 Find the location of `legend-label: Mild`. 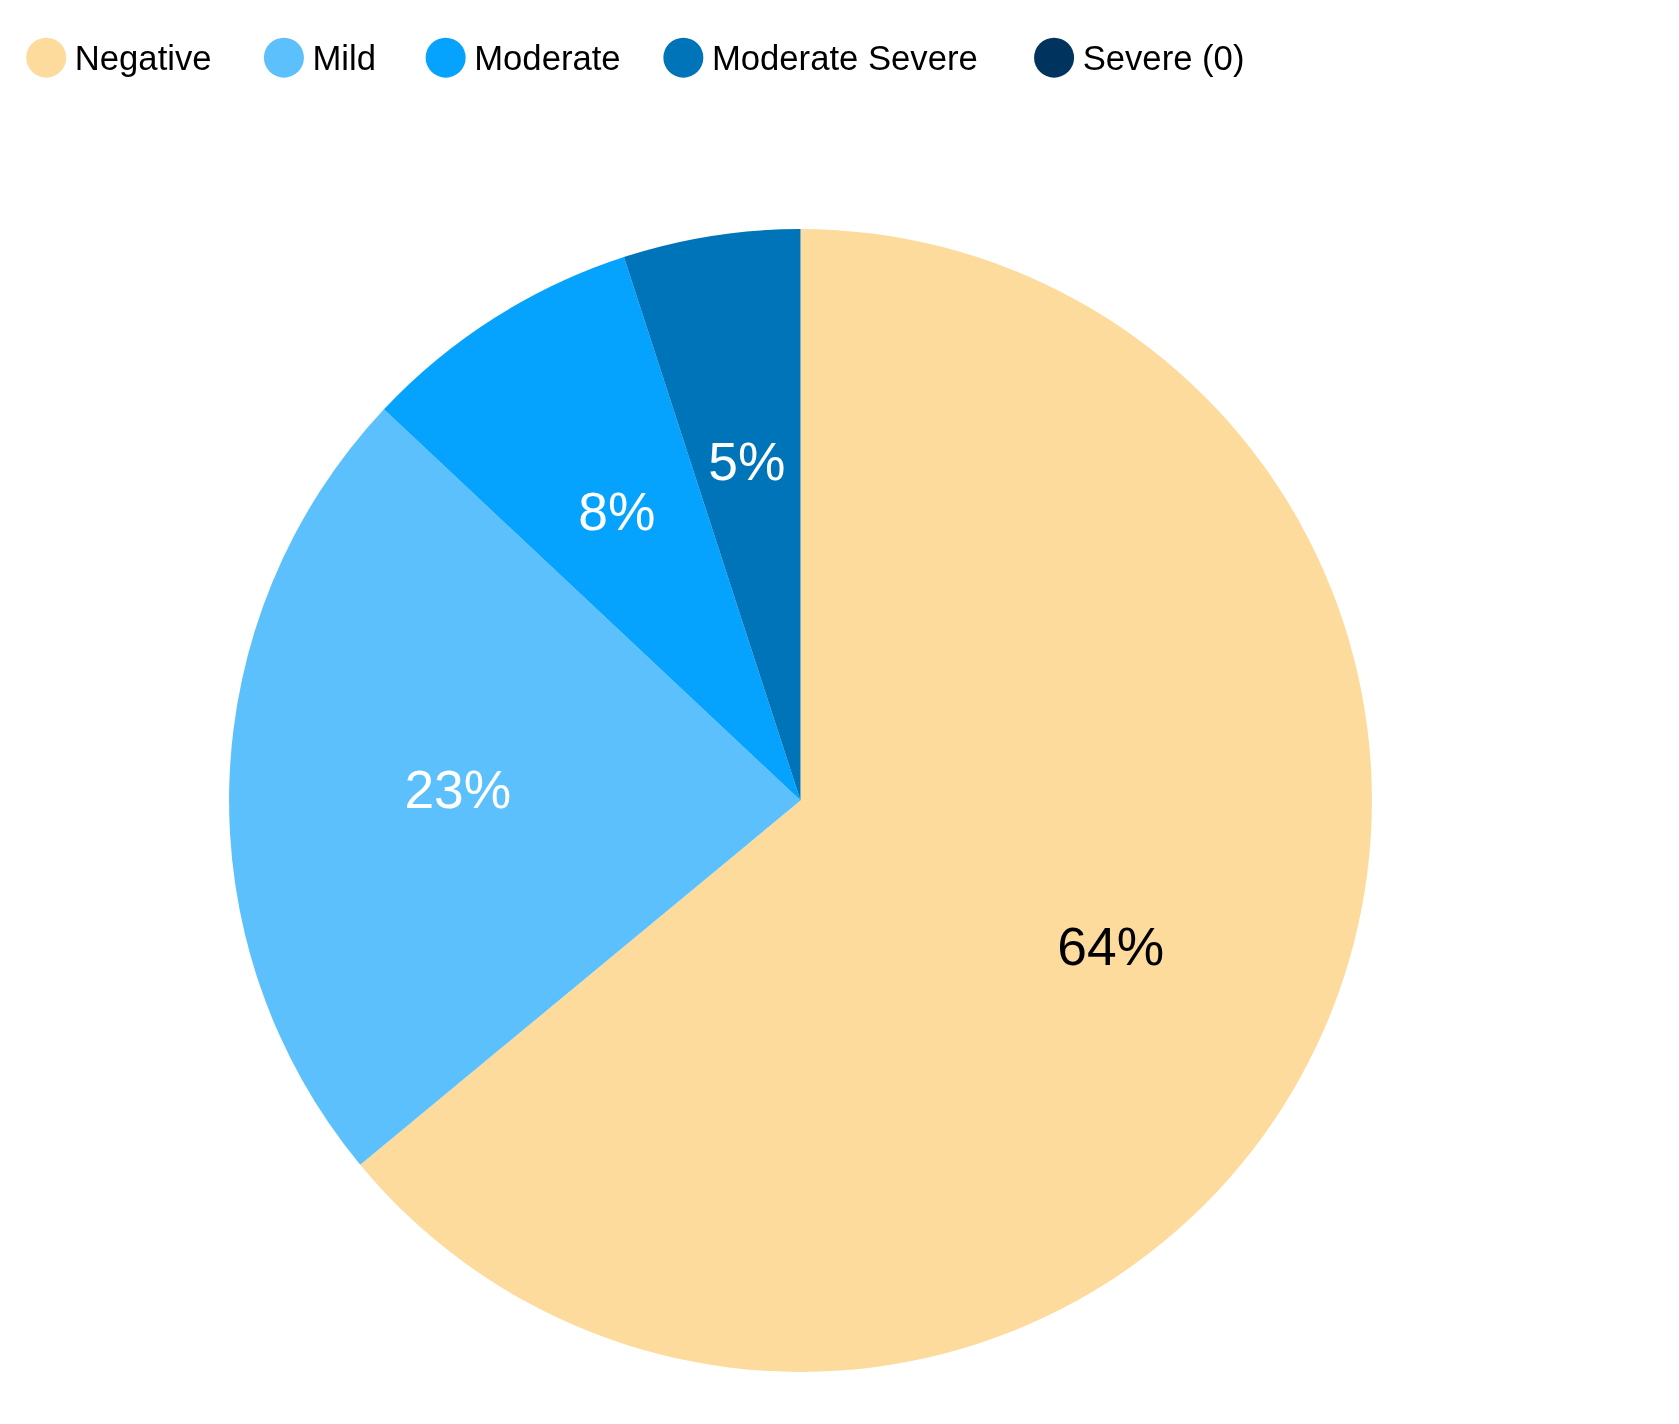

legend-label: Mild is located at coordinates (344, 57).